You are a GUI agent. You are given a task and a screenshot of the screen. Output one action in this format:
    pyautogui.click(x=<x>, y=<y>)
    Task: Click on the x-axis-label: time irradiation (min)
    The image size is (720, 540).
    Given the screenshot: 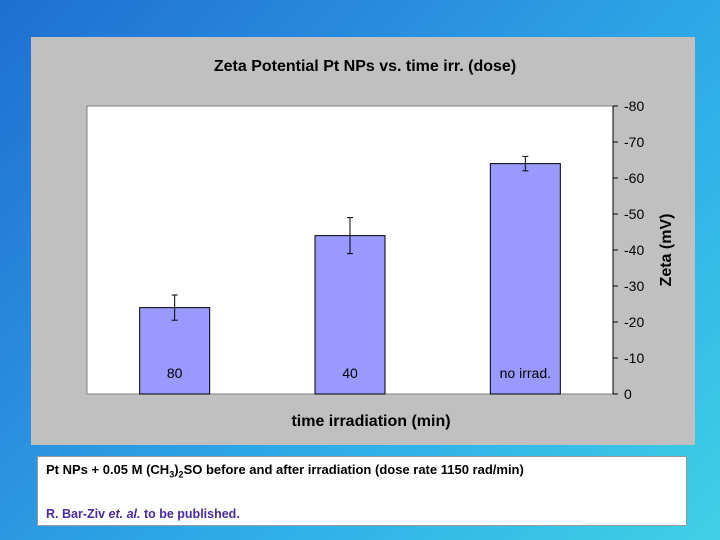 What is the action you would take?
    pyautogui.click(x=370, y=421)
    